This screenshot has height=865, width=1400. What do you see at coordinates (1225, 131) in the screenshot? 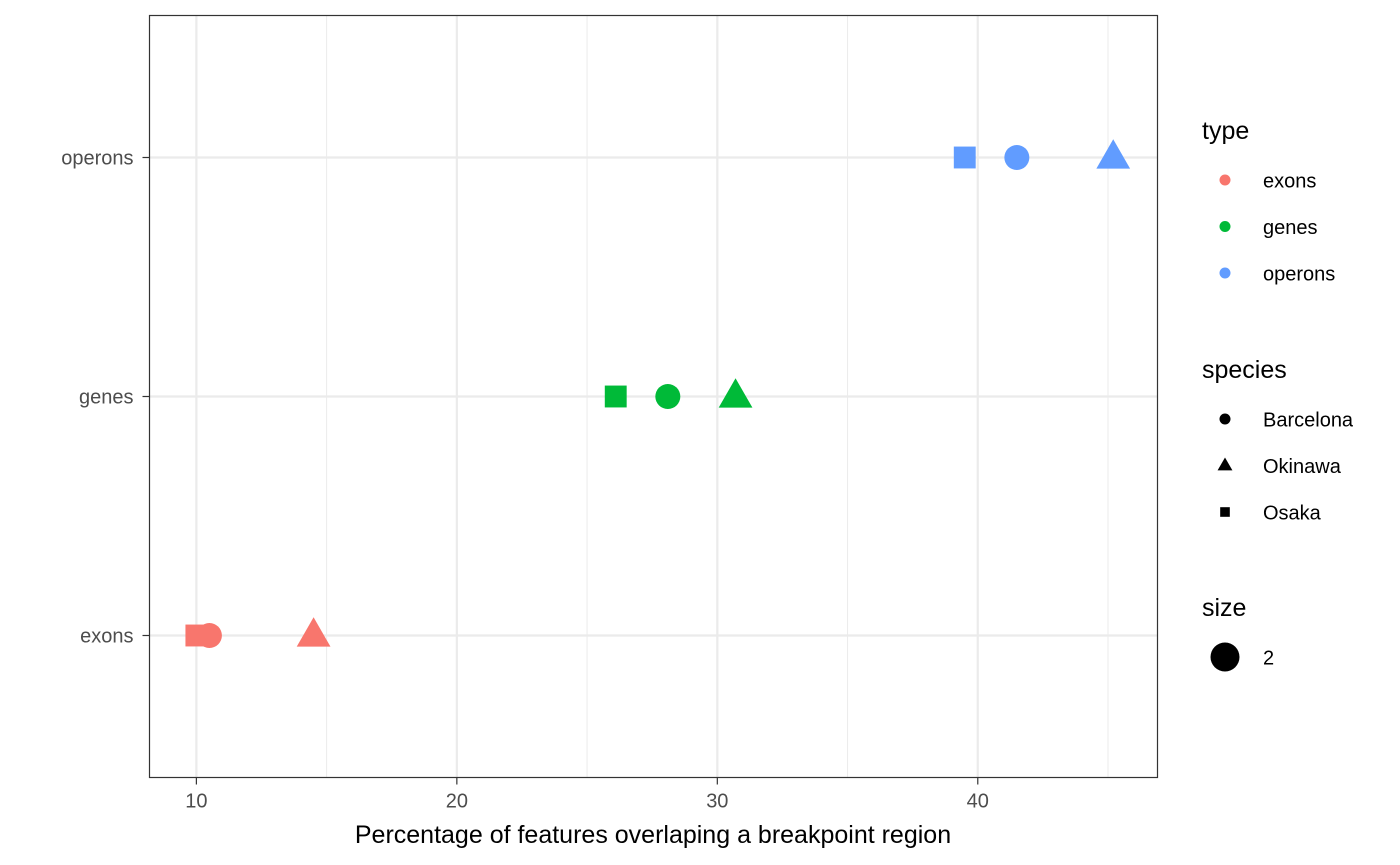
I see `legend-title: type` at bounding box center [1225, 131].